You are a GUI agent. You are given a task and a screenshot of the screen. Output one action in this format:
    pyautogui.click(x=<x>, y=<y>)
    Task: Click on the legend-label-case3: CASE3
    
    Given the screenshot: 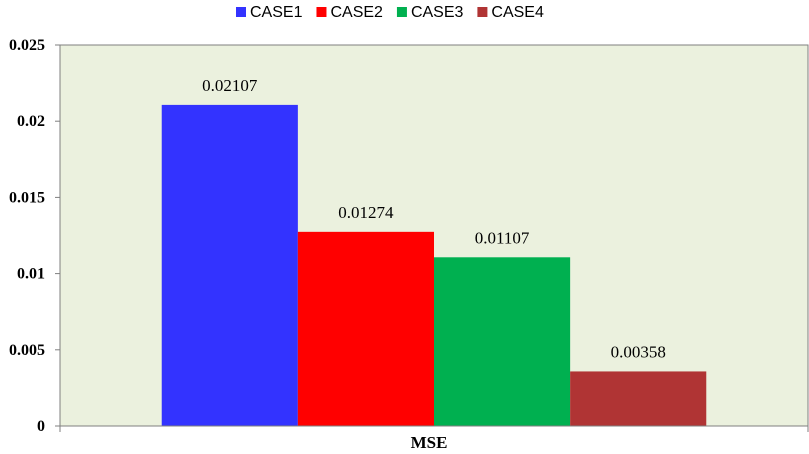 What is the action you would take?
    pyautogui.click(x=437, y=12)
    